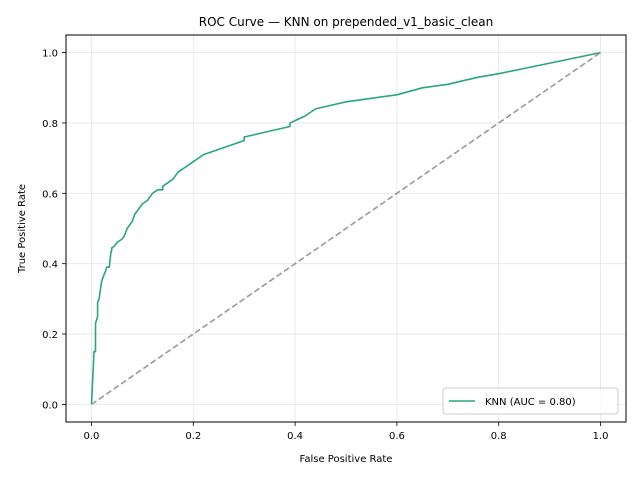 The height and width of the screenshot is (480, 640). I want to click on y-tick-label: 0.2, so click(50, 335).